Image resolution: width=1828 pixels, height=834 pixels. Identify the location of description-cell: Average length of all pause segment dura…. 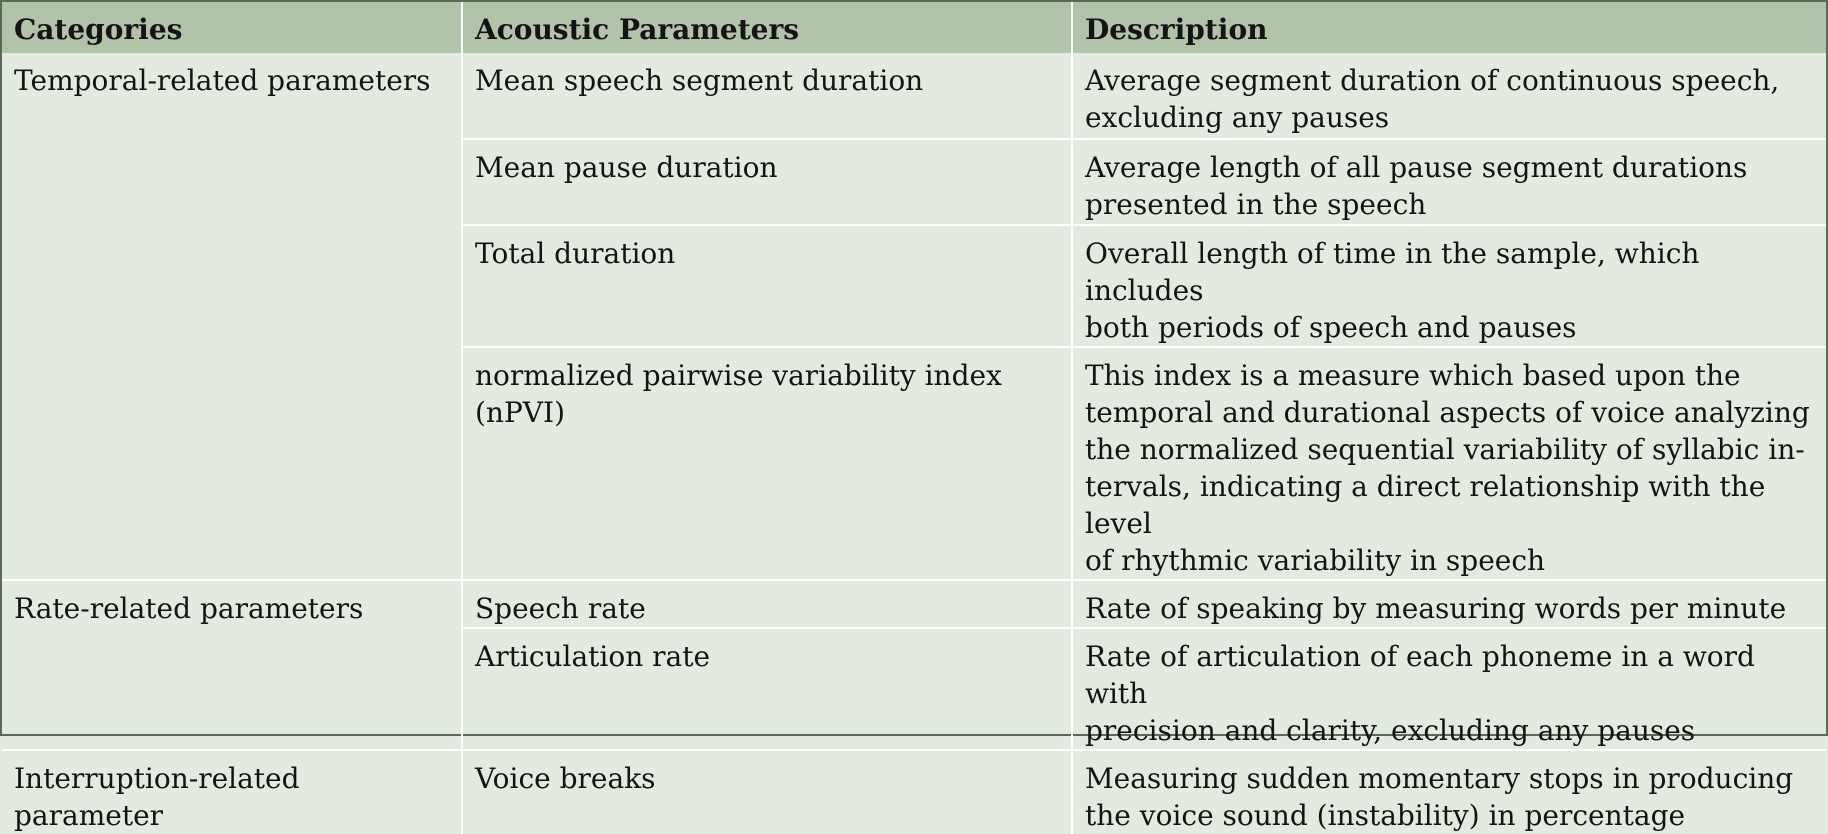
(1449, 182).